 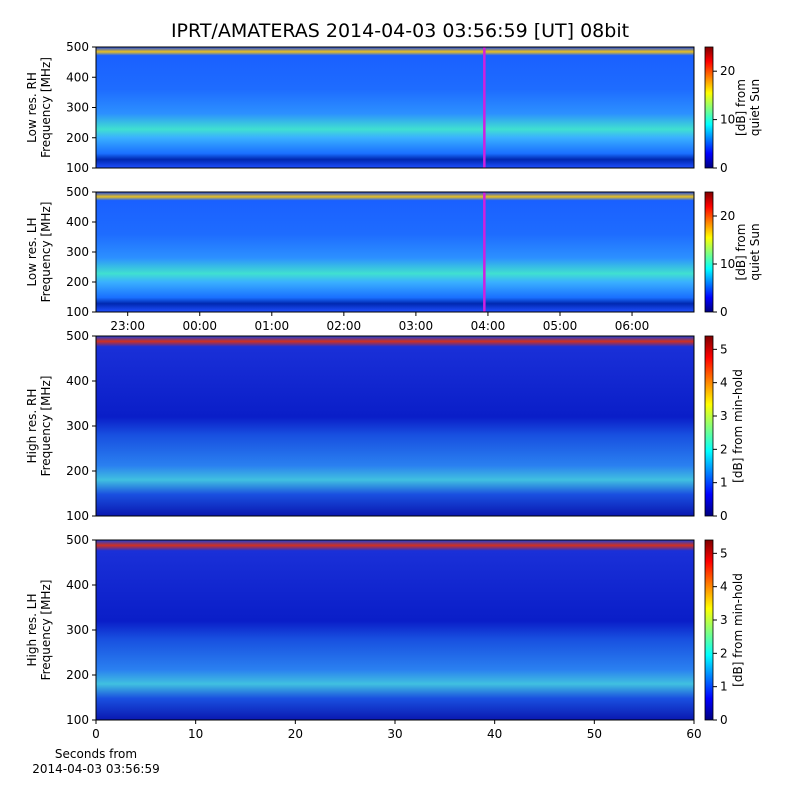 What do you see at coordinates (32, 426) in the screenshot?
I see `y-axis-label: High res. RH` at bounding box center [32, 426].